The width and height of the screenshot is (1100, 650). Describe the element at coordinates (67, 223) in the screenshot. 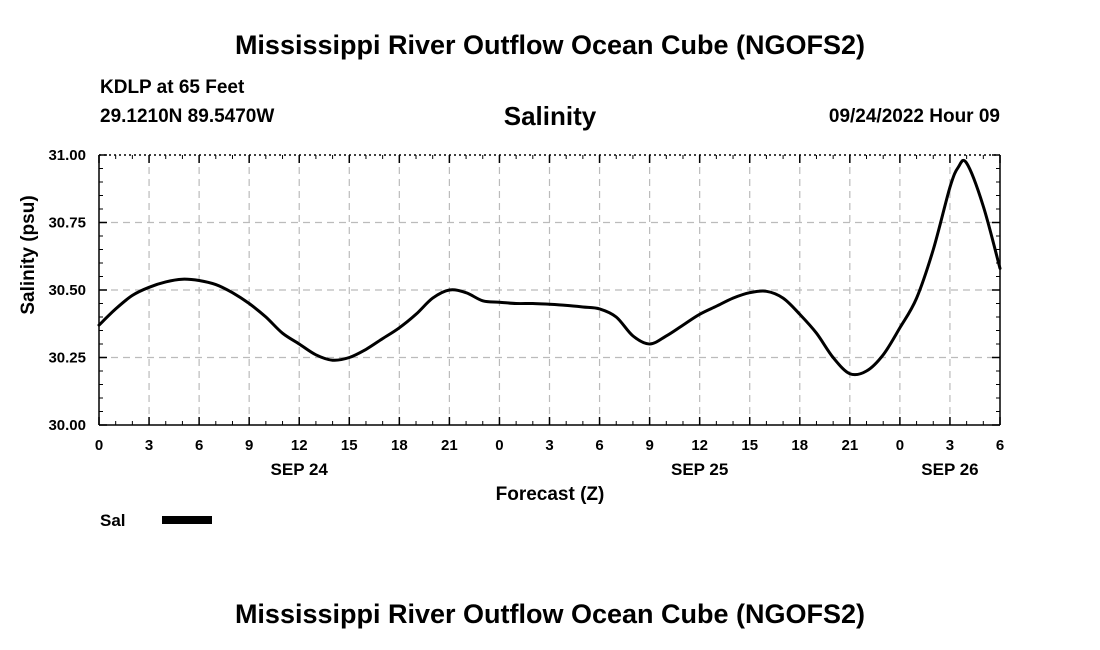

I see `y-tick-label: 30.75` at that location.